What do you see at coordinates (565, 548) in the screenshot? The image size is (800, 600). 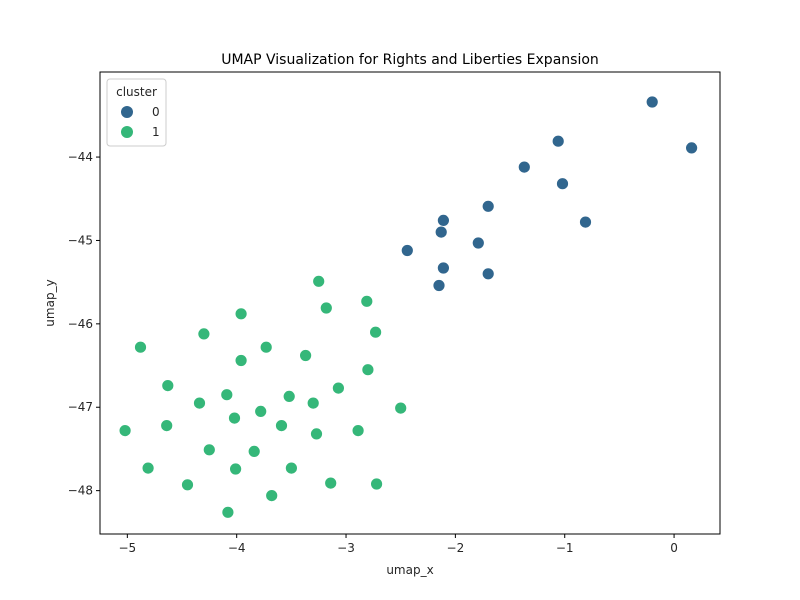 I see `x-tick-label: −1` at bounding box center [565, 548].